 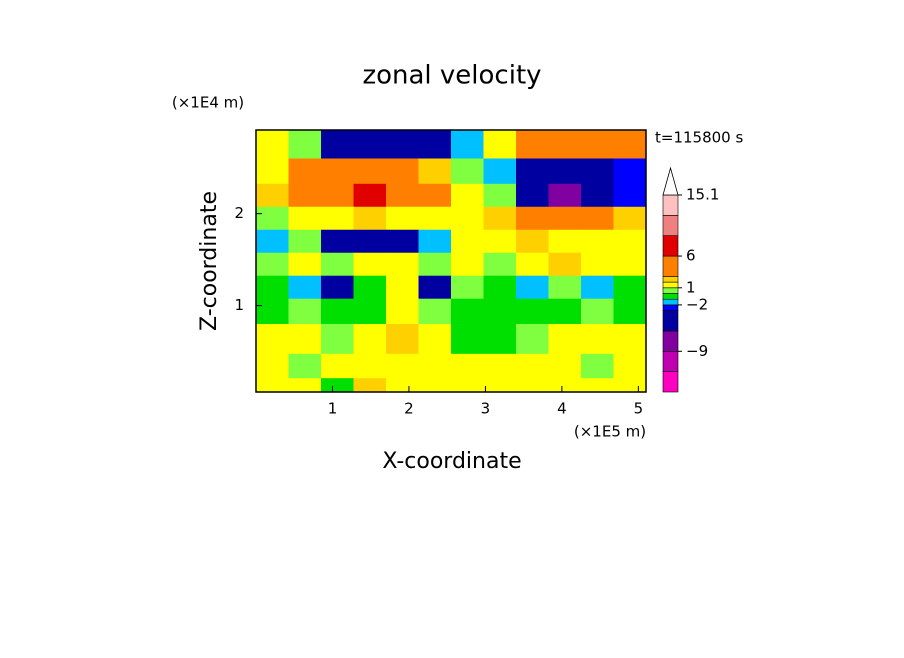 What do you see at coordinates (697, 351) in the screenshot?
I see `colorbar-tick-label: −9` at bounding box center [697, 351].